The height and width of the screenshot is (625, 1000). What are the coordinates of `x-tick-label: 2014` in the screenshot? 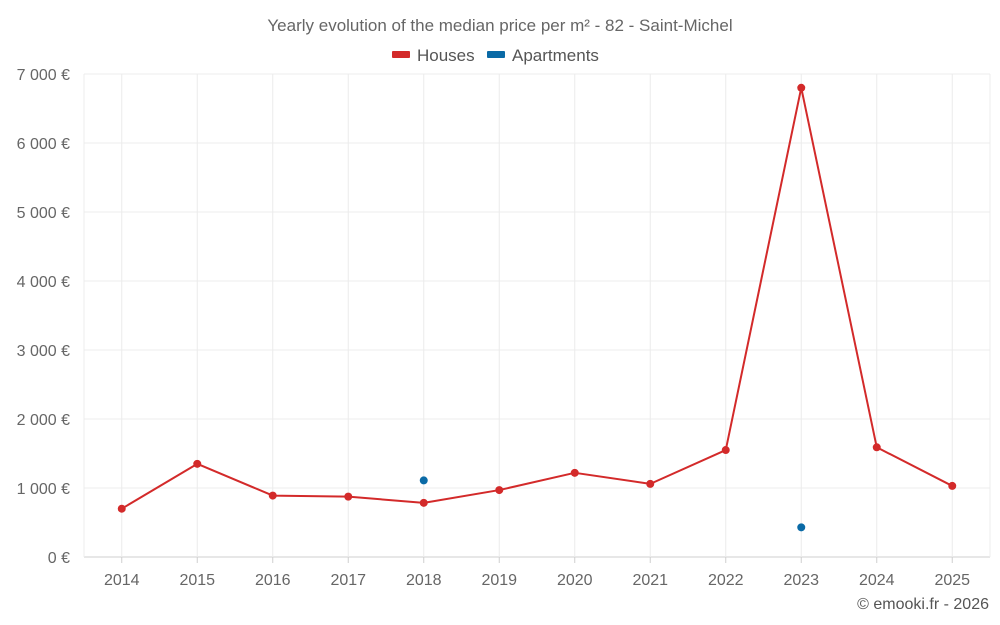 It's located at (122, 580).